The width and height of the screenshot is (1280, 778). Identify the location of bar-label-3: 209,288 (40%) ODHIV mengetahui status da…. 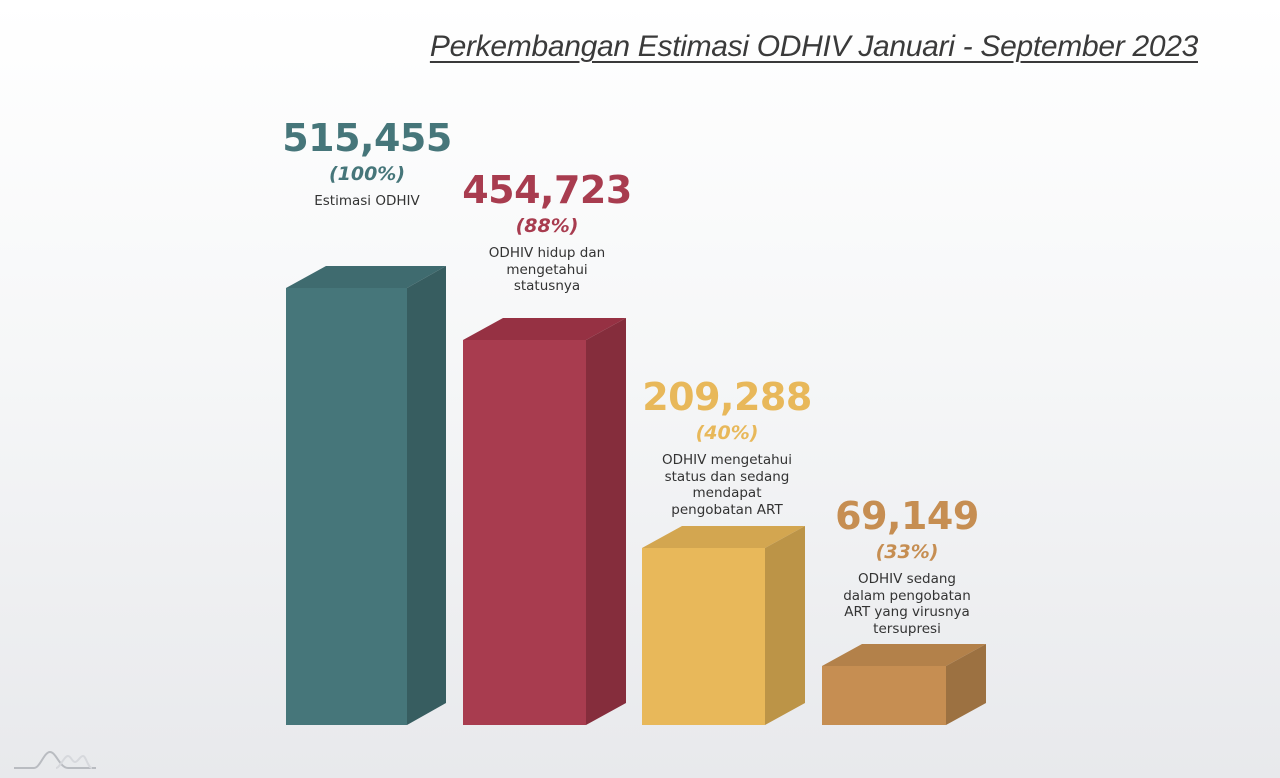
(727, 446).